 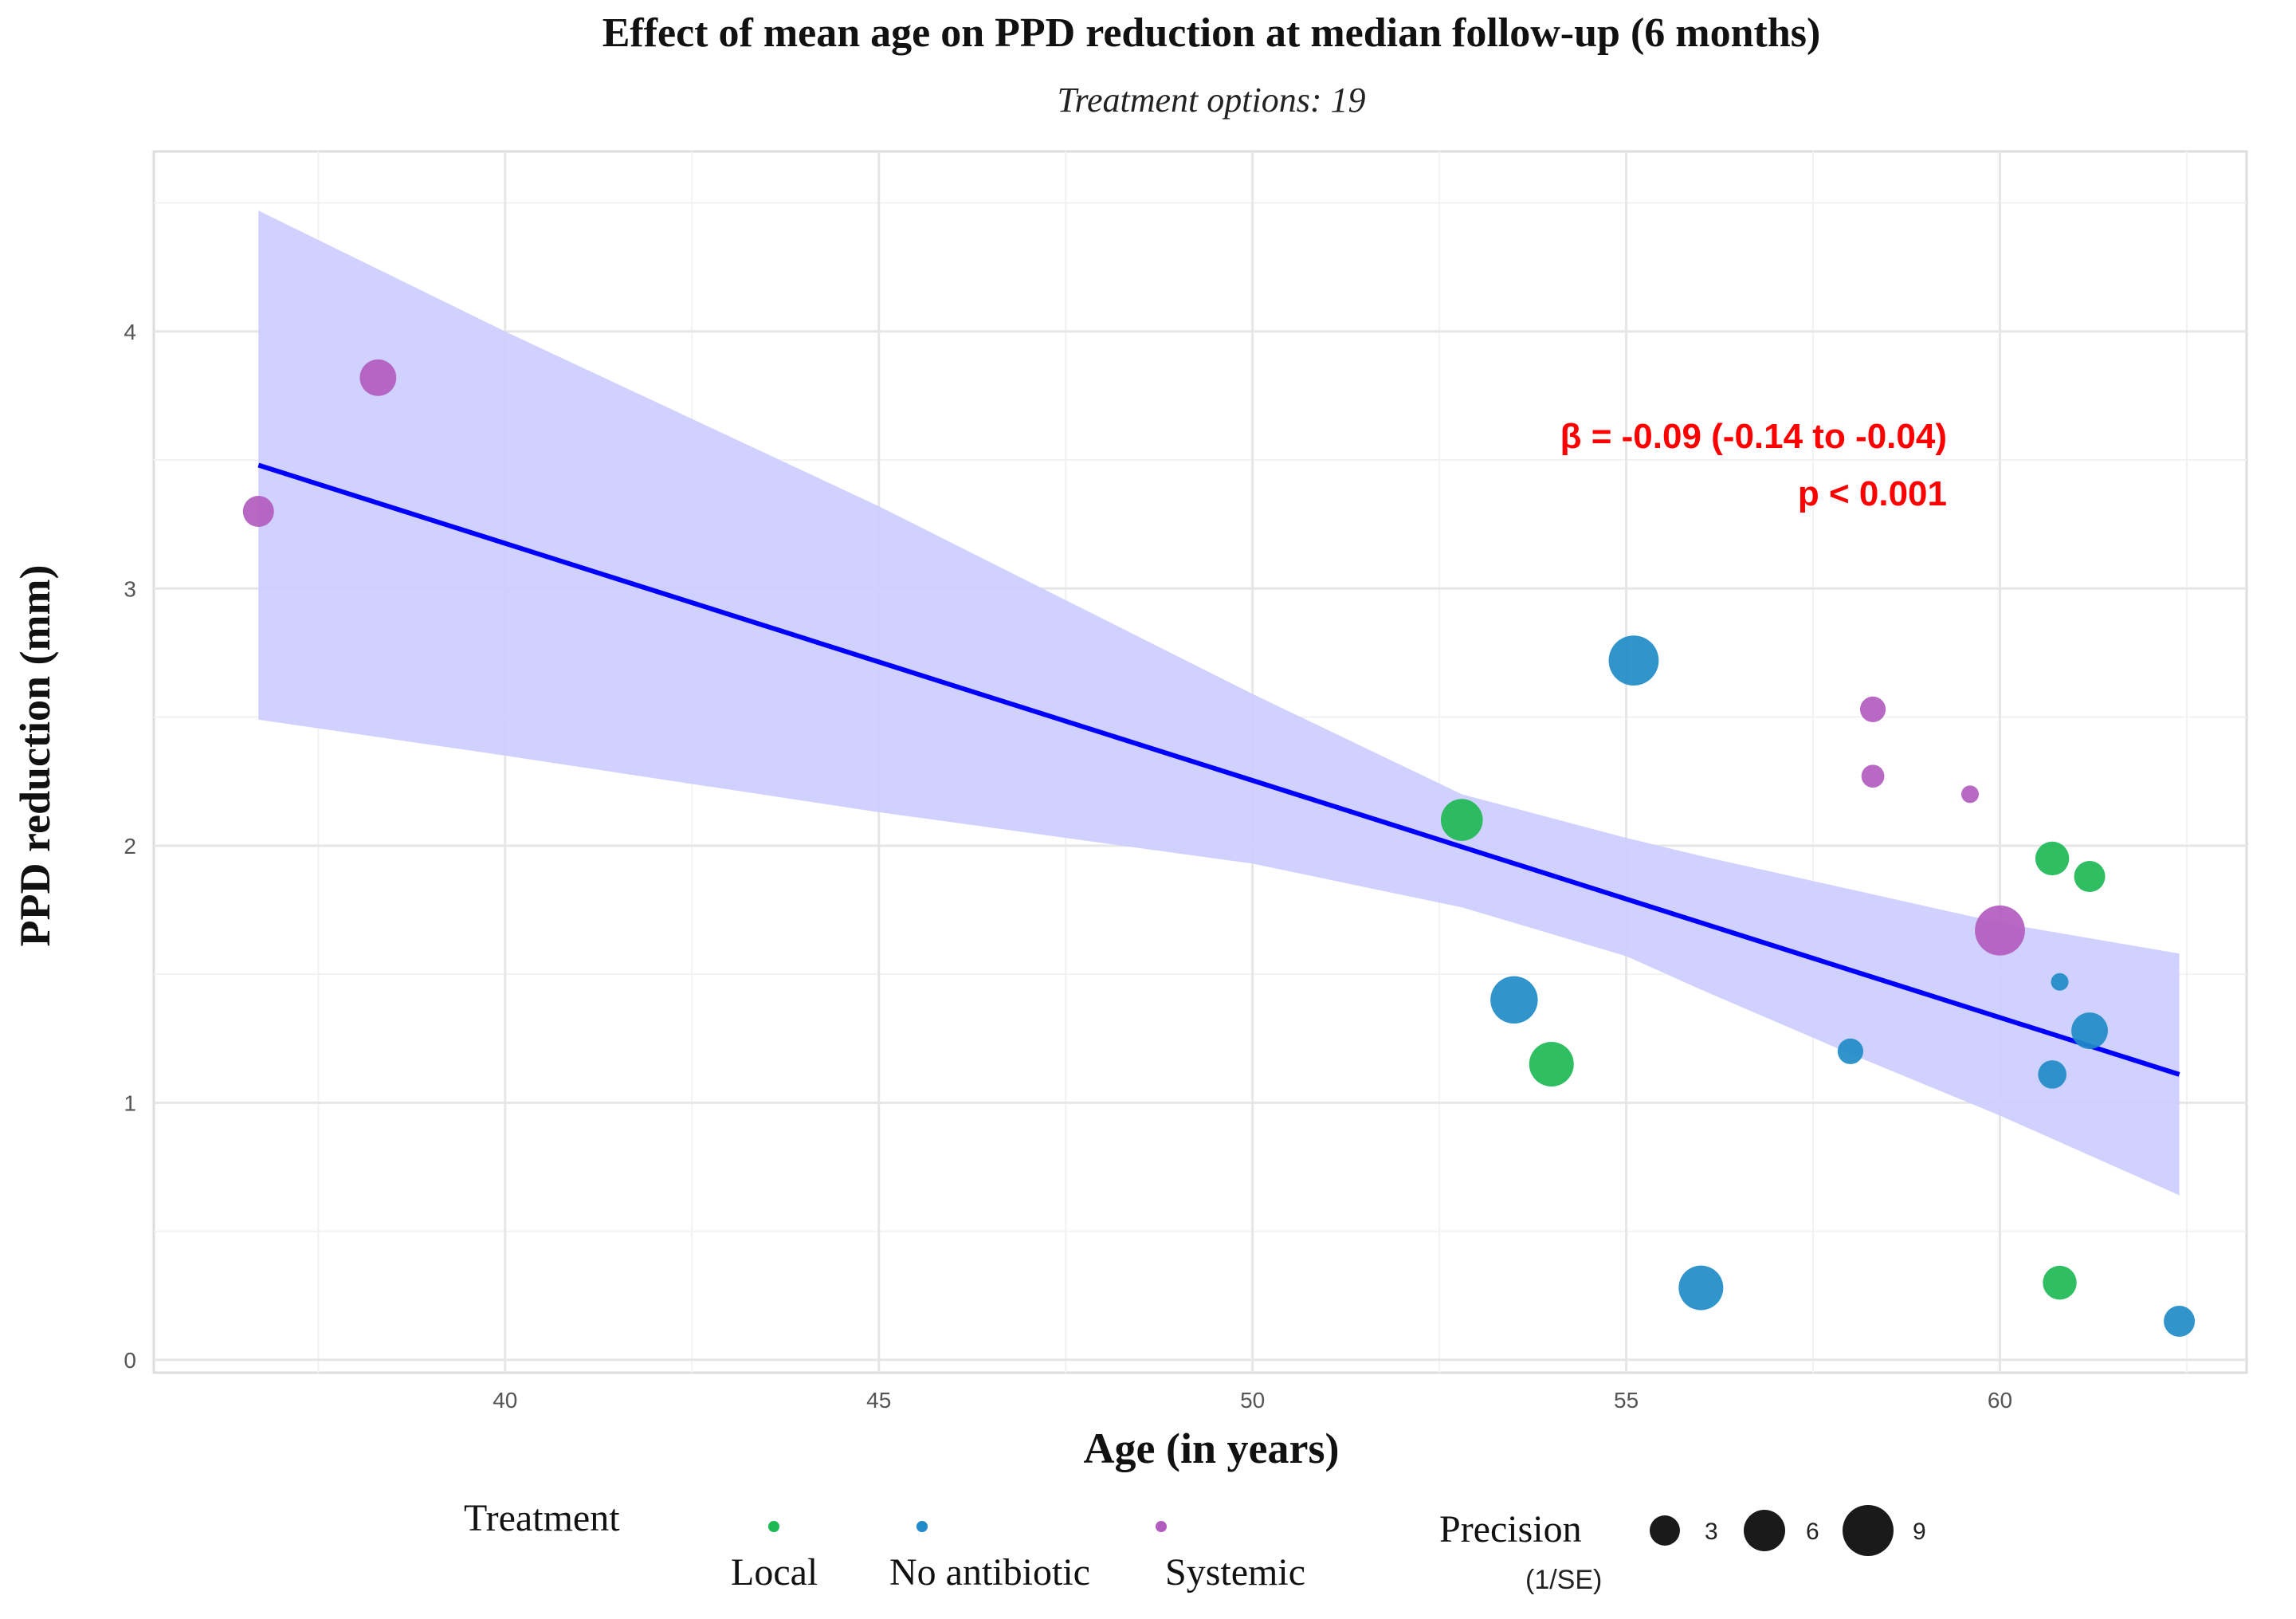 I want to click on x-tick-label-0: 40, so click(x=505, y=1400).